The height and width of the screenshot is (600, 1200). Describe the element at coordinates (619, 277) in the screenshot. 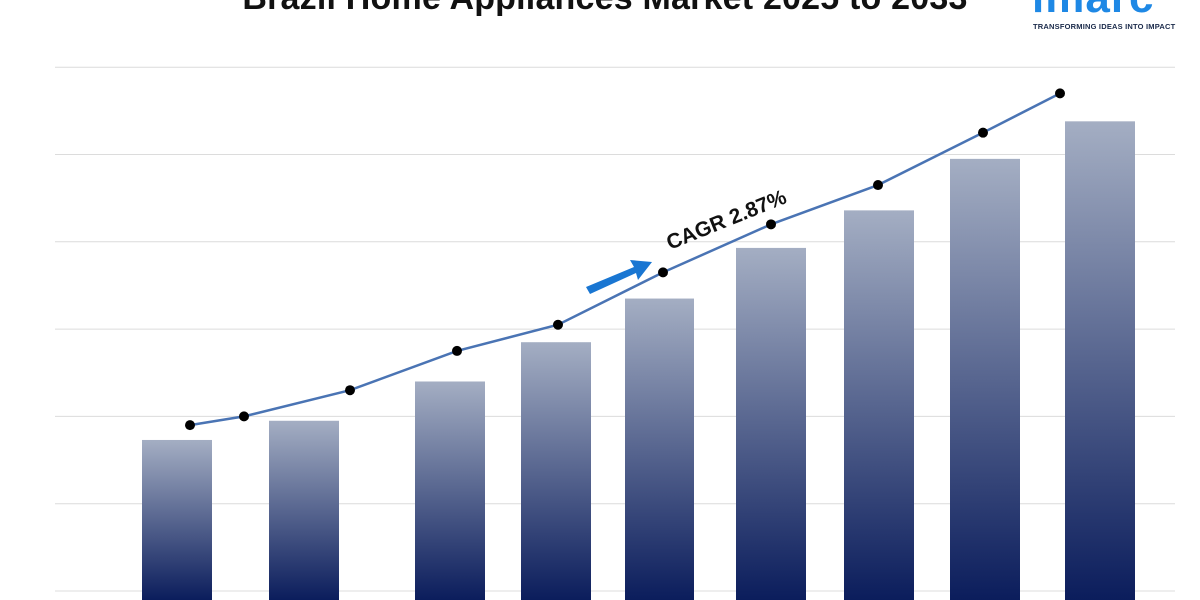

I see `cagr-arrow-icon` at that location.